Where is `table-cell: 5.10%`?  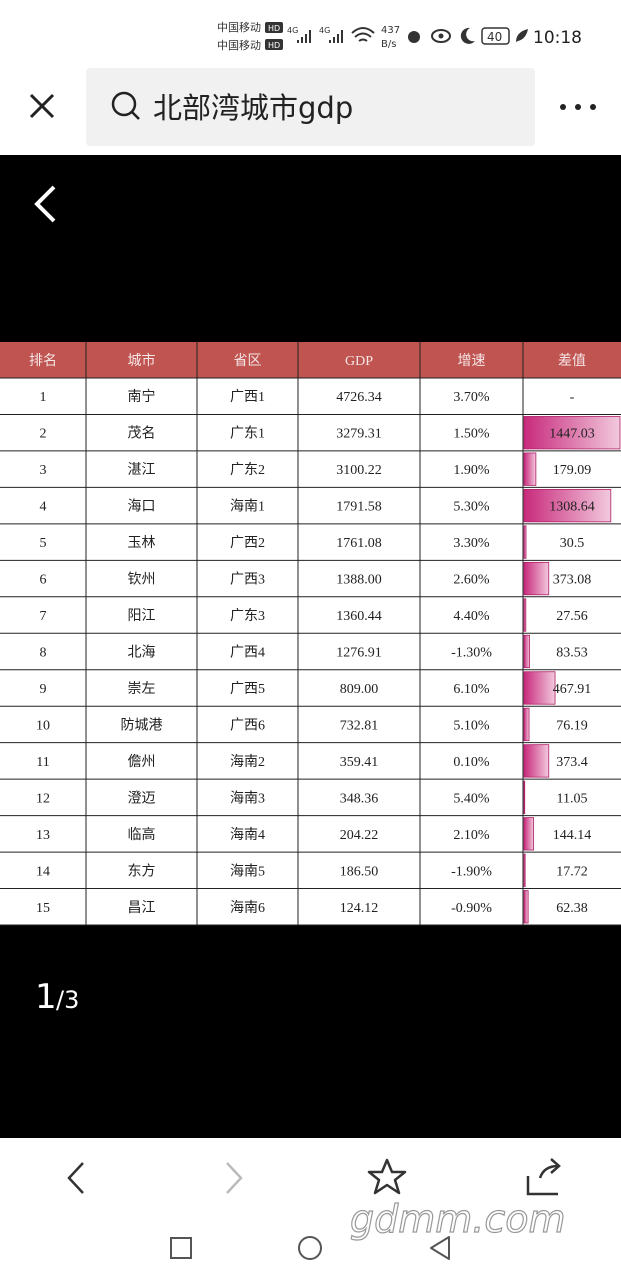 table-cell: 5.10% is located at coordinates (471, 725).